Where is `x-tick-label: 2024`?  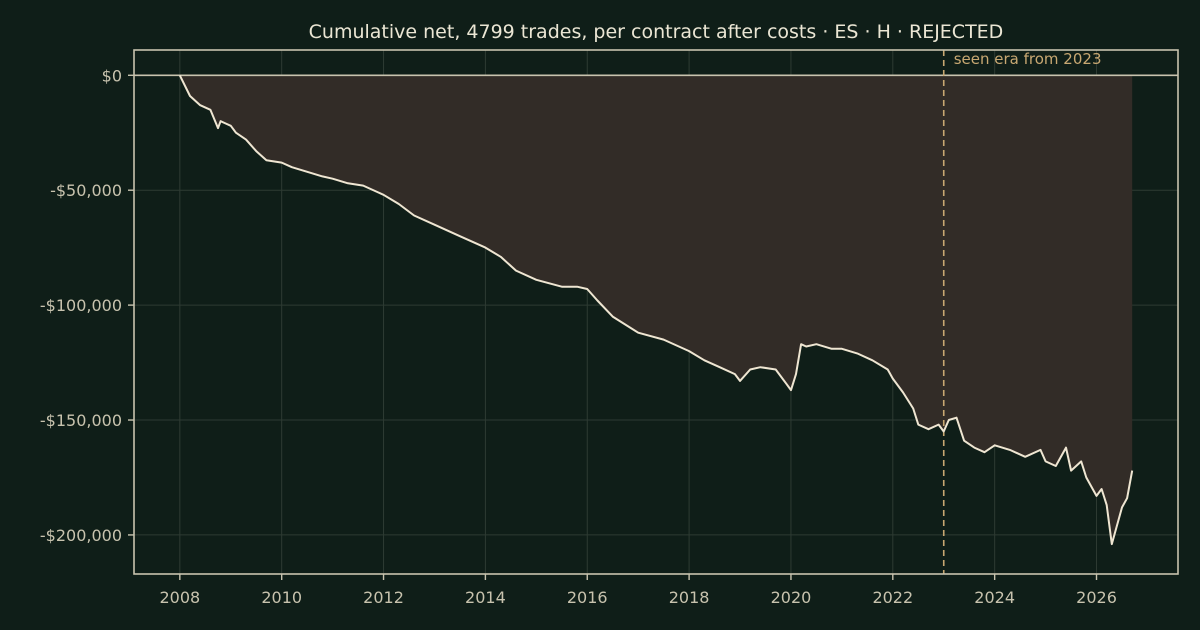 x-tick-label: 2024 is located at coordinates (994, 597).